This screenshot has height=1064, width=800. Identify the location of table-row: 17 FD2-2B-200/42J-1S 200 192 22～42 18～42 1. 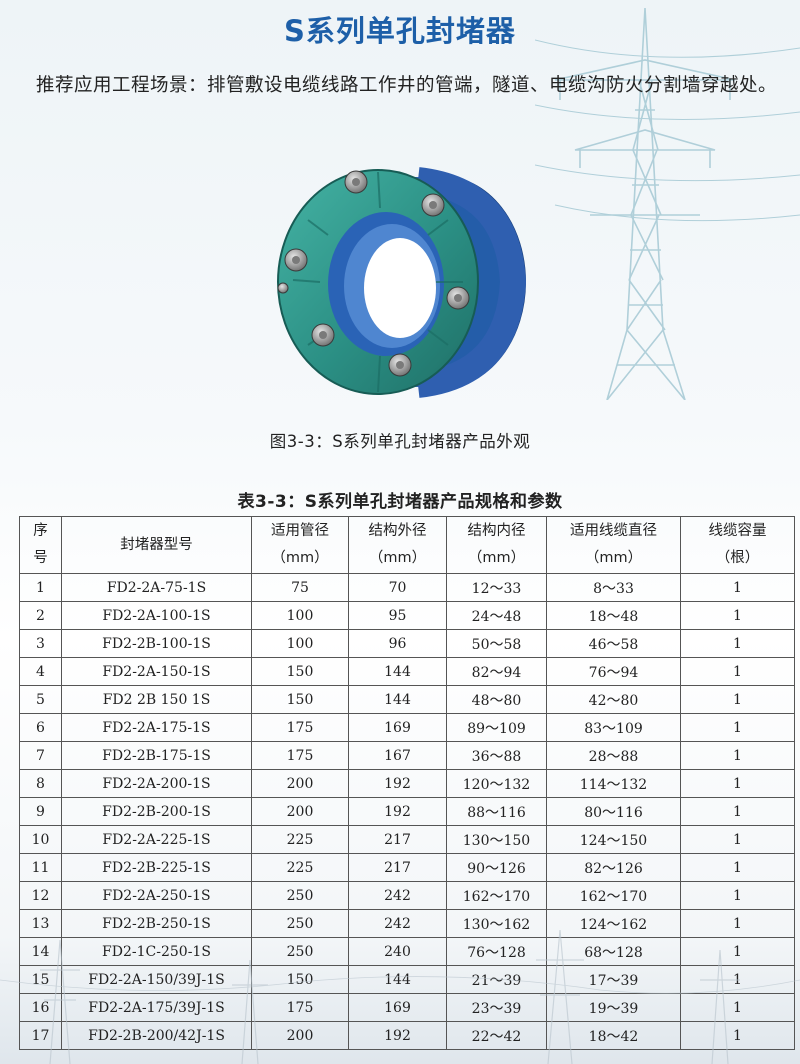
(407, 1035).